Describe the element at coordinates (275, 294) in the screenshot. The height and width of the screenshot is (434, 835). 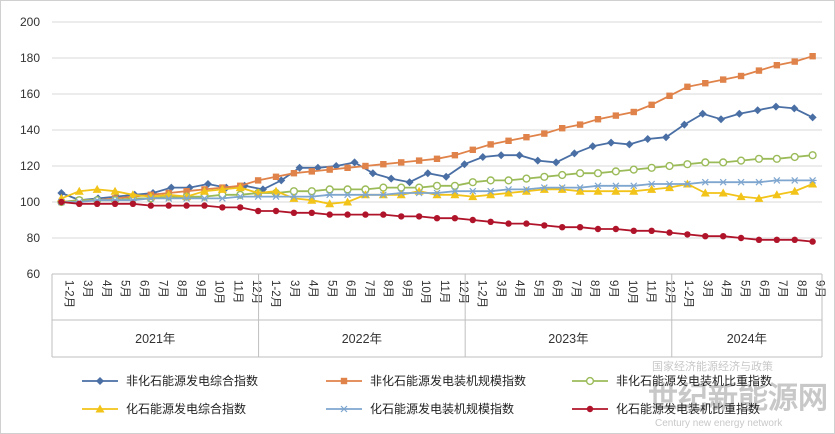
I see `x-tick-label-11: 1-2月` at that location.